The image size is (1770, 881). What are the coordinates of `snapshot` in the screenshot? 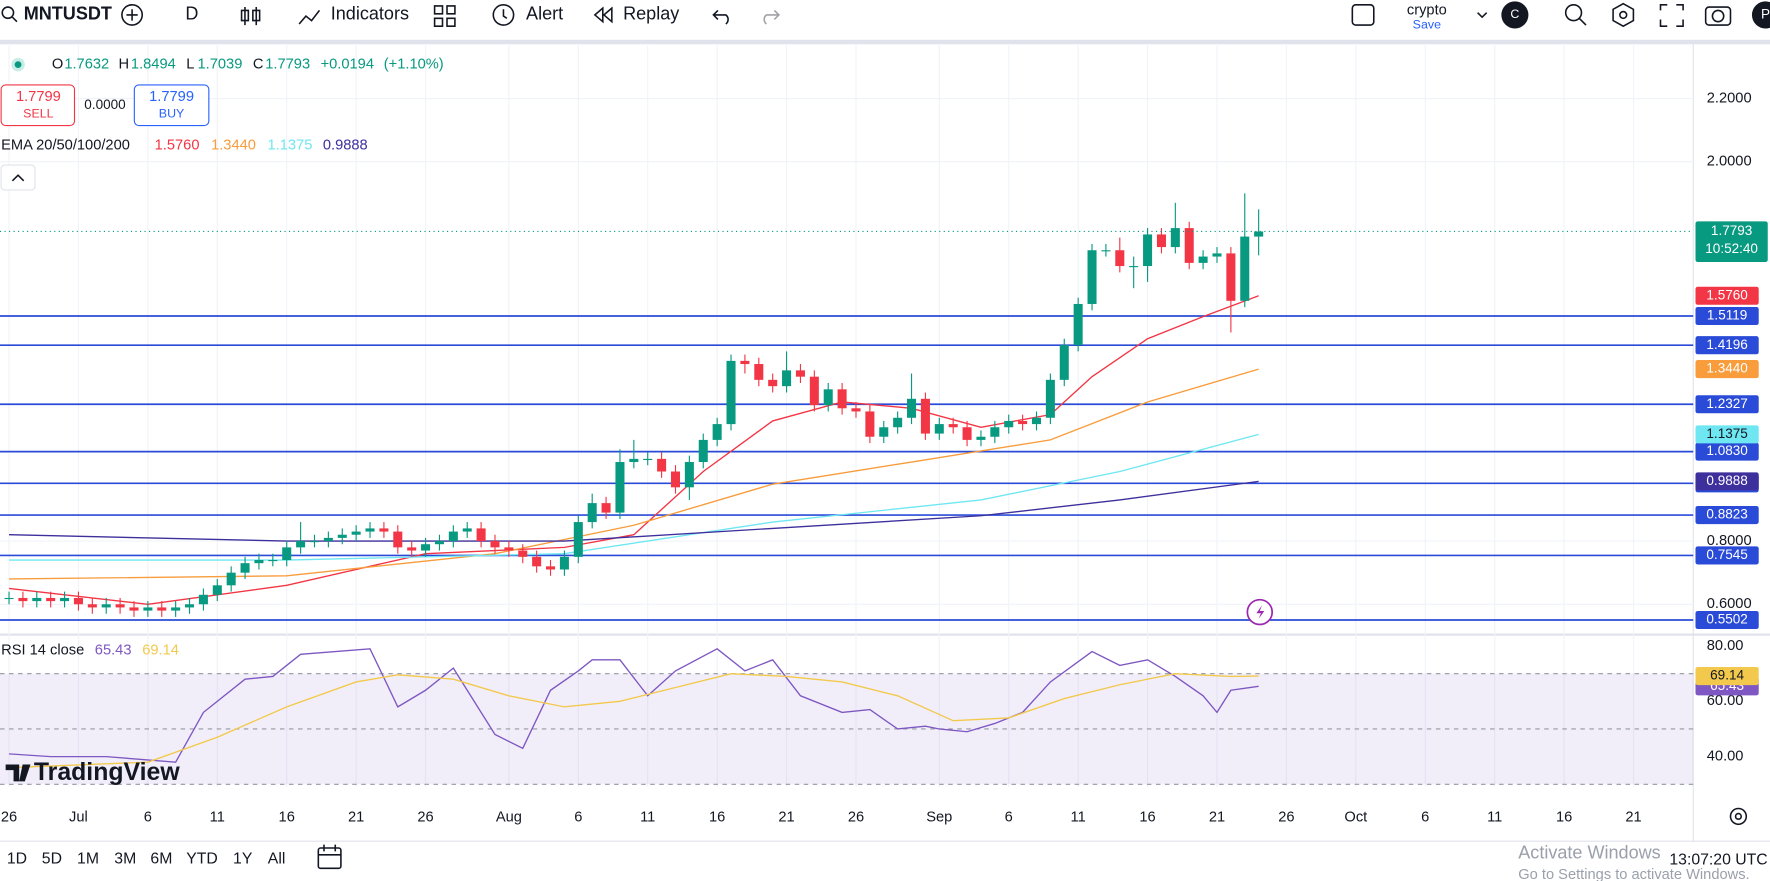 It's located at (1718, 16).